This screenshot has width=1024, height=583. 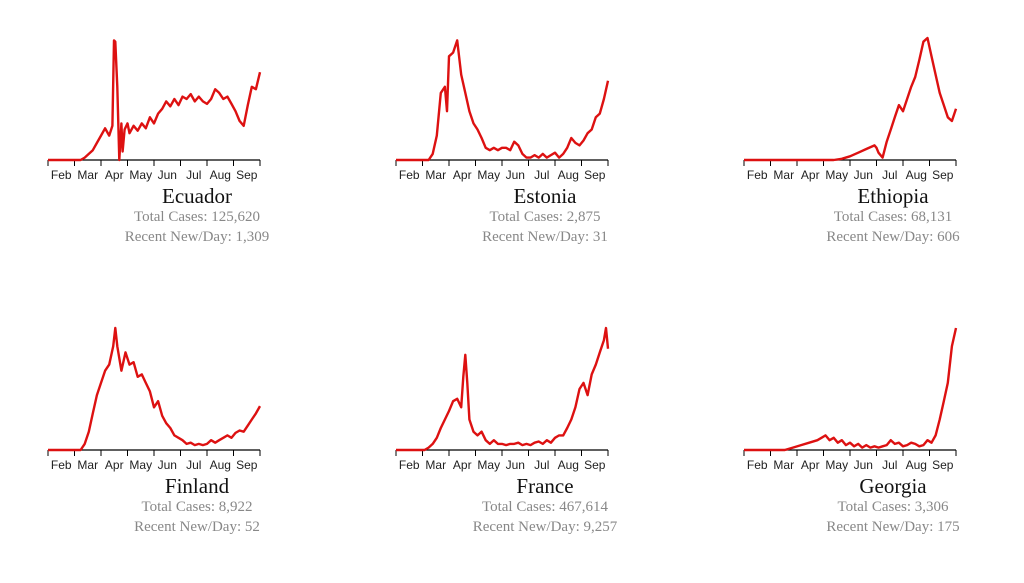 I want to click on line-chart-finland: Feb Mar Apr May Jun Jul Aug Sep, so click(x=154, y=399).